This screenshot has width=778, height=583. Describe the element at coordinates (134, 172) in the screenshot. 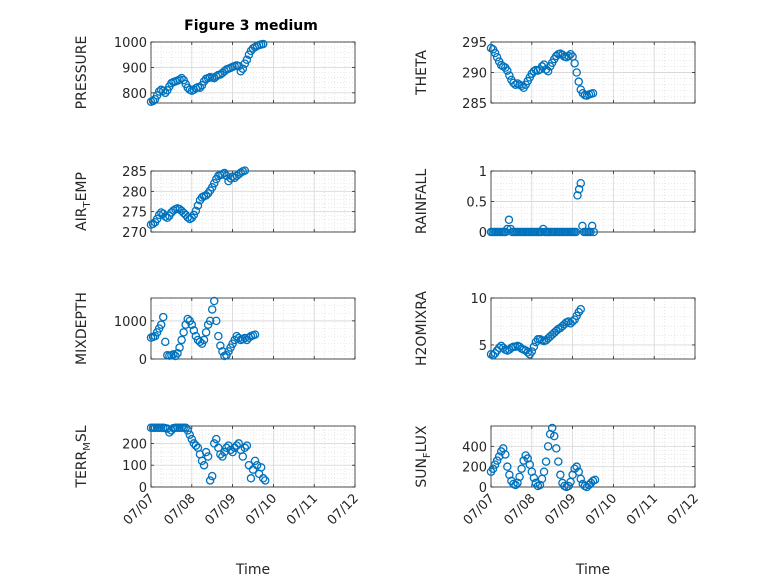

I see `y-tick-label: 285` at that location.